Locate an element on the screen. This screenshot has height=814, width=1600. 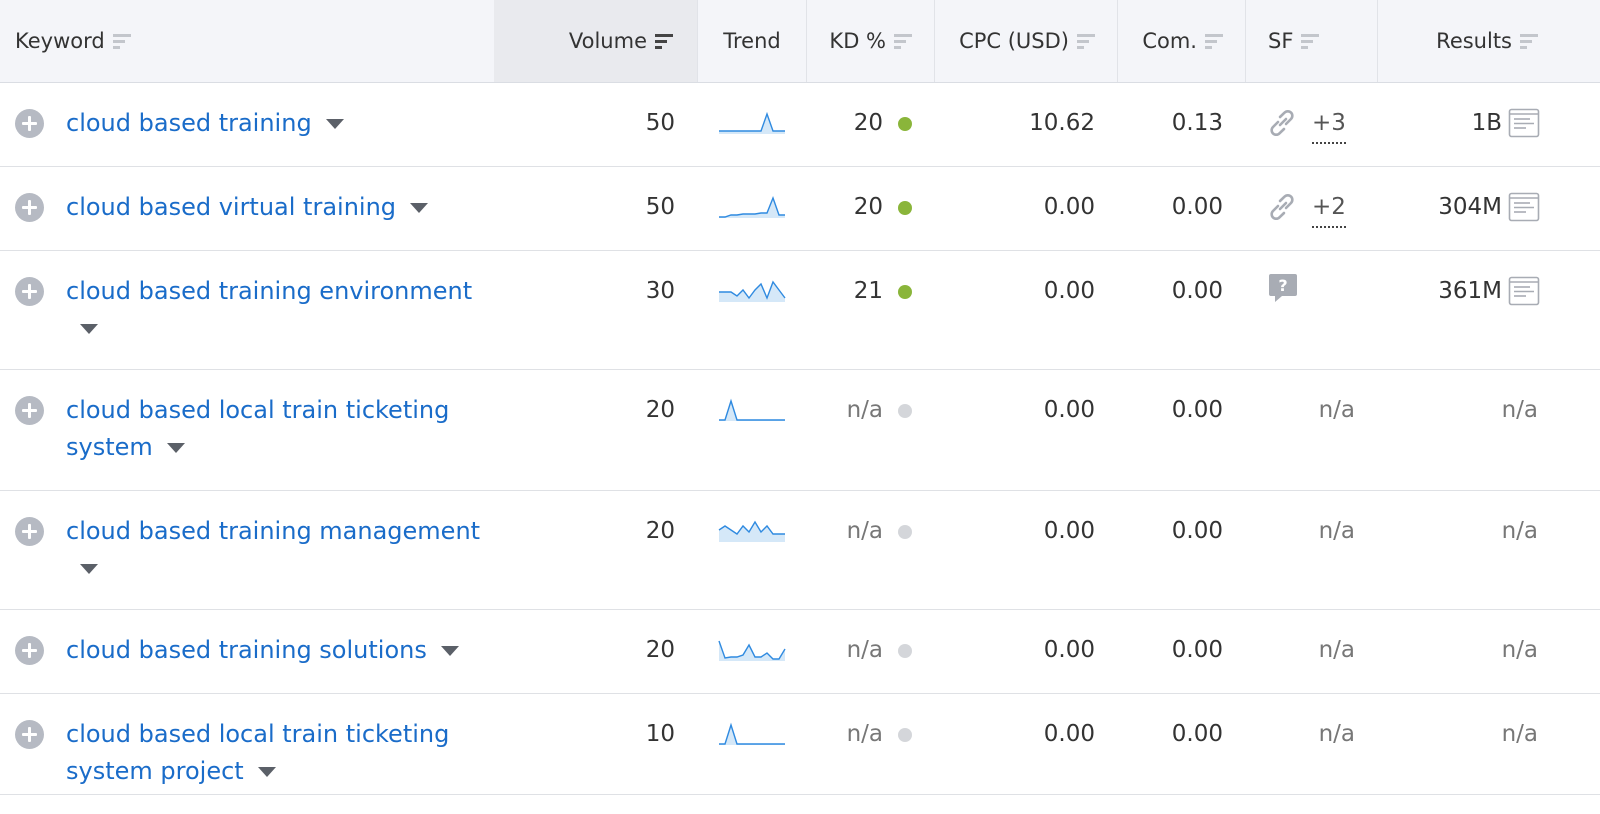
column-kd-label: KD % is located at coordinates (857, 41).